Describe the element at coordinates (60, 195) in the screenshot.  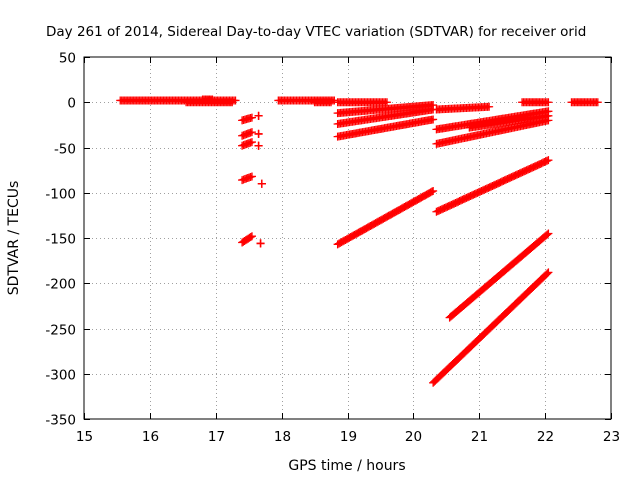
I see `y-tick-label: -100` at that location.